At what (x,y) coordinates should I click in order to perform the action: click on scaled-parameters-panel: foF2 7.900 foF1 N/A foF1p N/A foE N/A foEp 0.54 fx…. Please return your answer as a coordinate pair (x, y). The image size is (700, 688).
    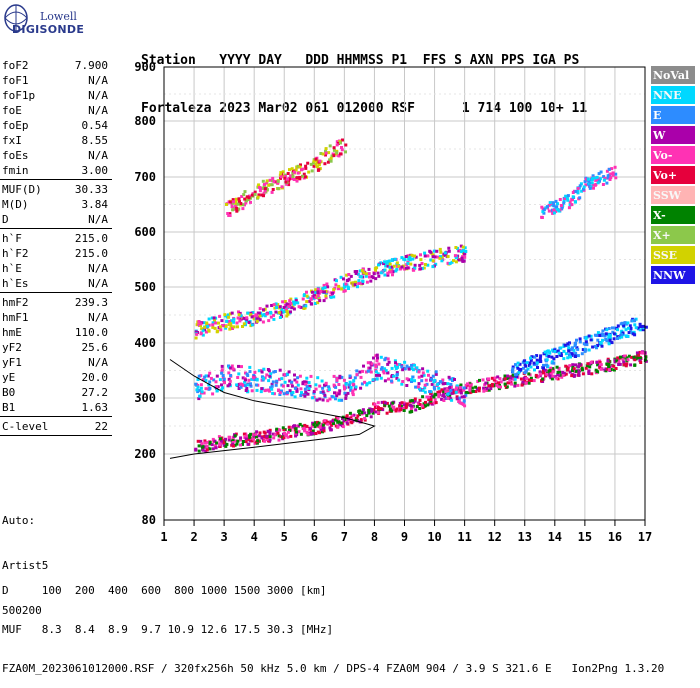
    Looking at the image, I should click on (56, 248).